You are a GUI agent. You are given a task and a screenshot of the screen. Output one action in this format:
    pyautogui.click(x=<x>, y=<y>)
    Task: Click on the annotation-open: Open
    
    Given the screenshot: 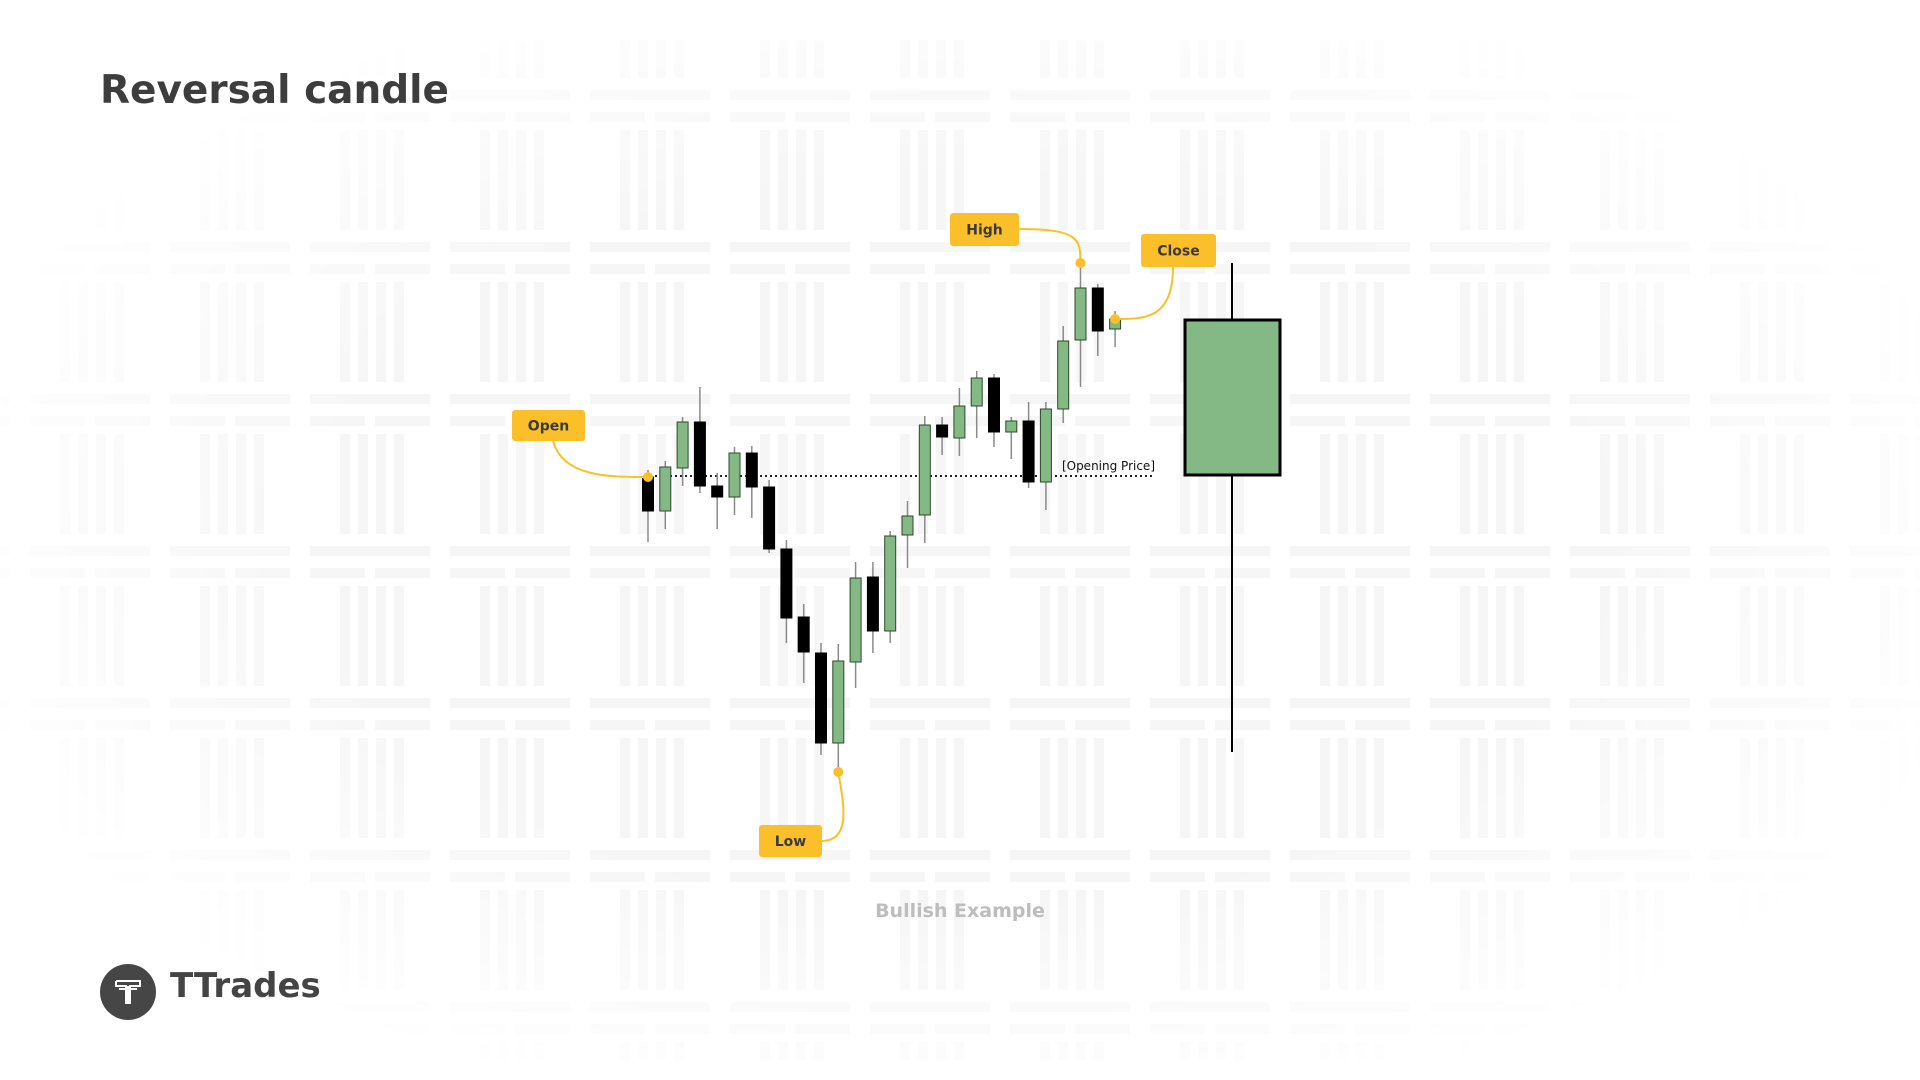 What is the action you would take?
    pyautogui.click(x=582, y=446)
    